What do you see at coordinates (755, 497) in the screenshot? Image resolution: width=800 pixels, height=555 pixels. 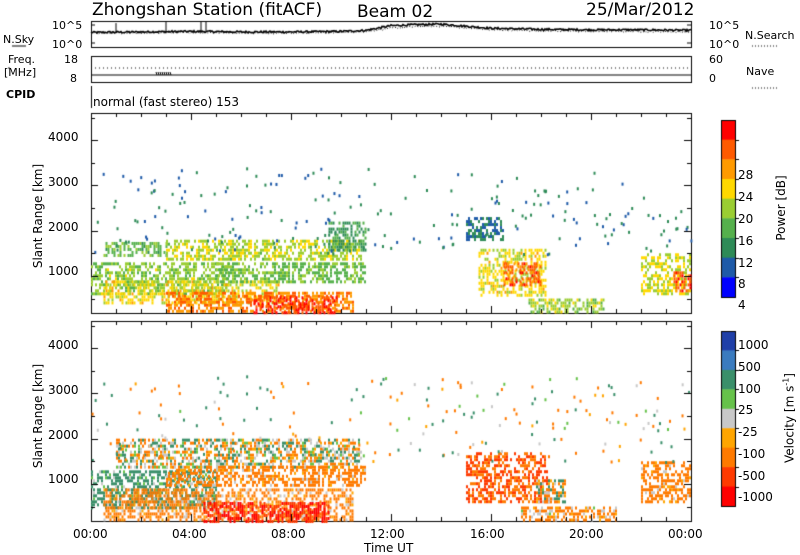 I see `velocity-cb-tick-minus1000: -1000` at bounding box center [755, 497].